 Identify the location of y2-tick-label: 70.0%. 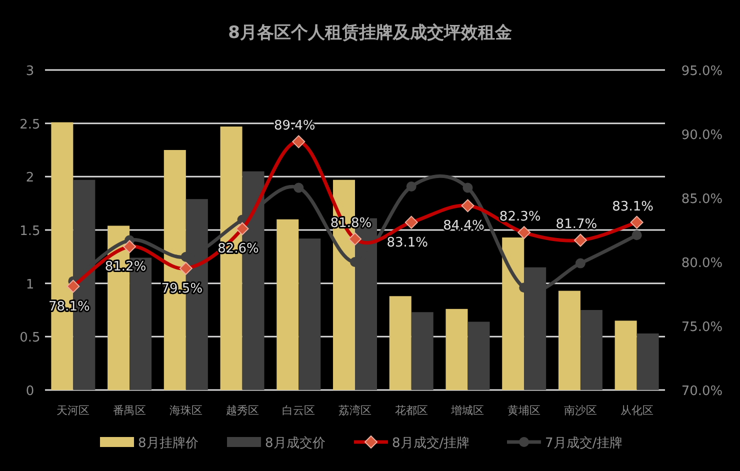
(702, 391).